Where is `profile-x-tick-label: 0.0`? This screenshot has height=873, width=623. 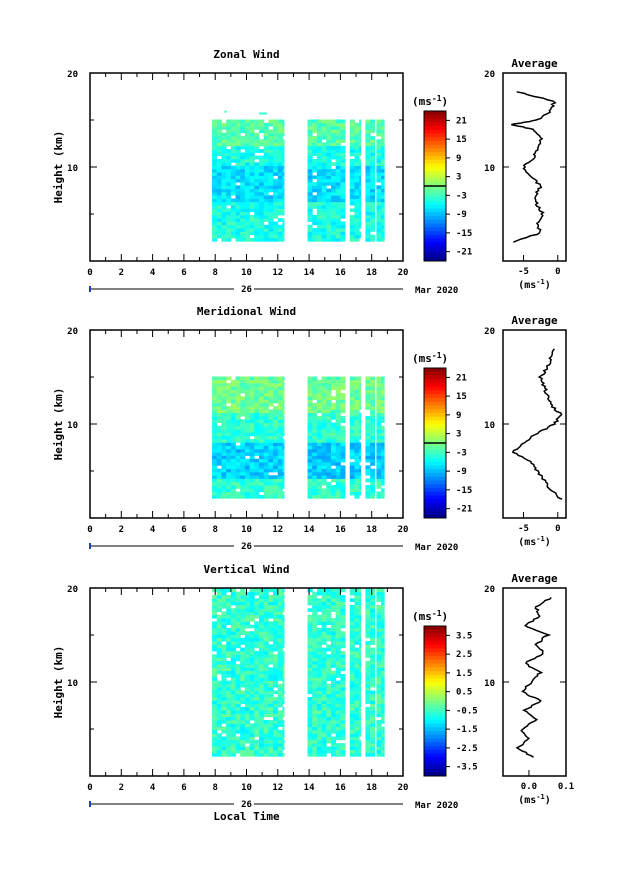
profile-x-tick-label: 0.0 is located at coordinates (529, 787).